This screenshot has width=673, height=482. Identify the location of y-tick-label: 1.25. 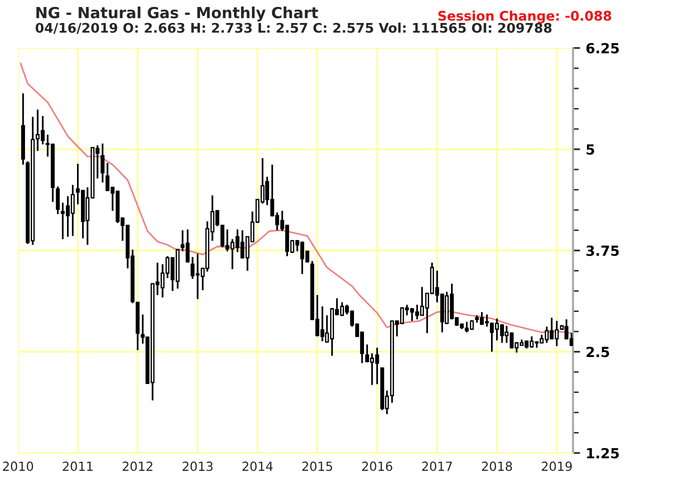
(603, 453).